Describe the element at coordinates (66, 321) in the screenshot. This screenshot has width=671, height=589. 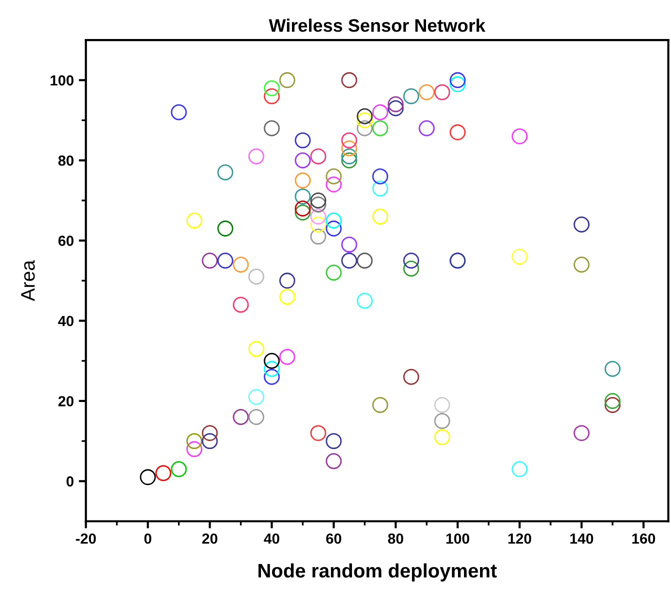
I see `y-tick-label: 40` at that location.